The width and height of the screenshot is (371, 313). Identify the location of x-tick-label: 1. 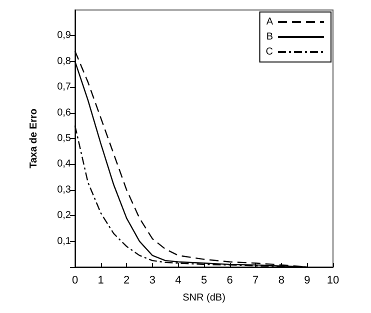
(101, 280).